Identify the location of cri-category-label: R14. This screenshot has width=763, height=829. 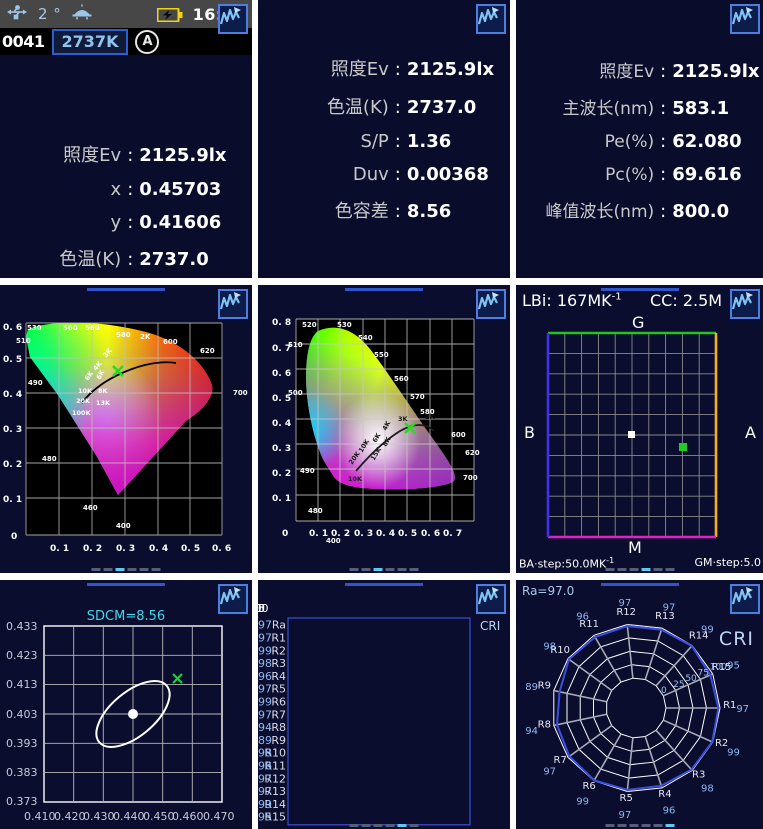
(275, 804).